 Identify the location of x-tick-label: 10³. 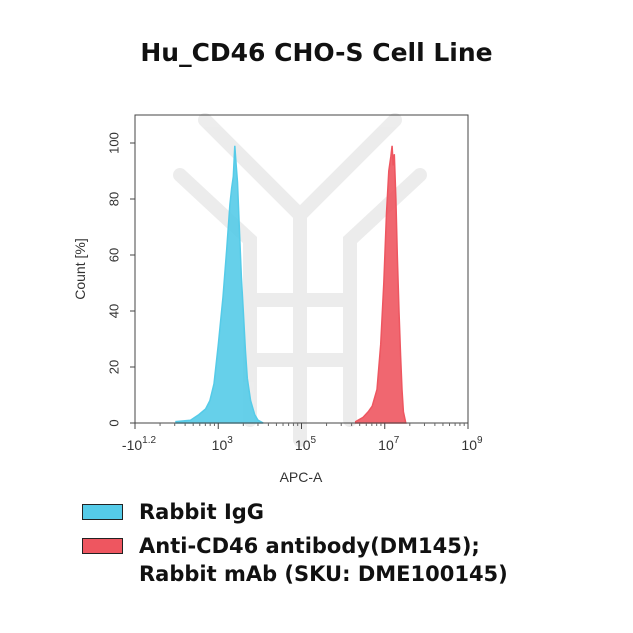
(223, 444).